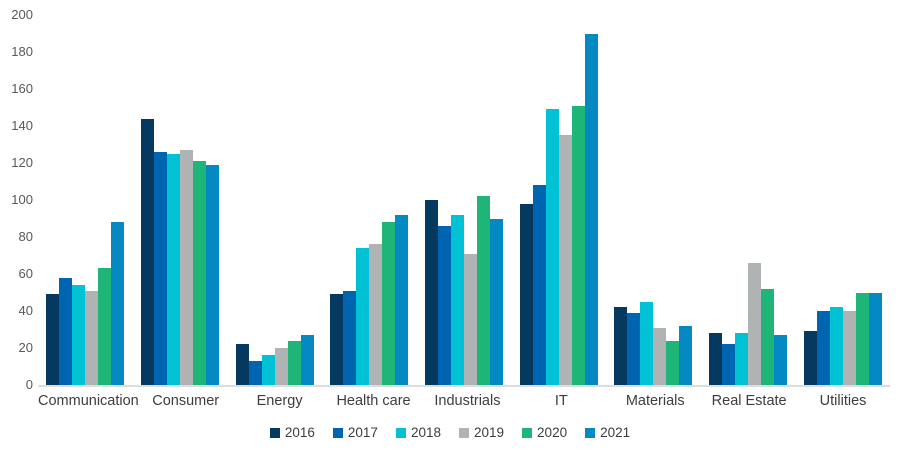 Image resolution: width=900 pixels, height=455 pixels. Describe the element at coordinates (25, 347) in the screenshot. I see `y-tick-label: 20` at that location.